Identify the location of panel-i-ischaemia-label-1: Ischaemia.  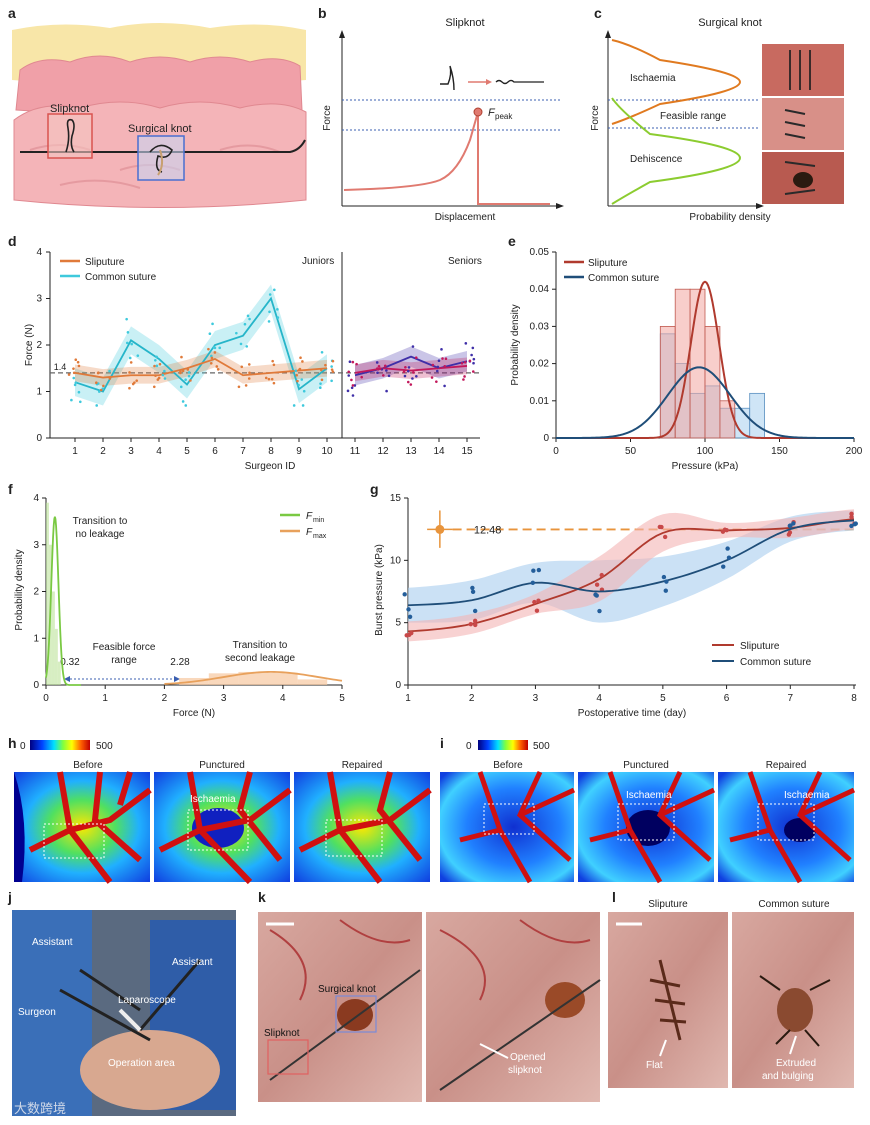
(649, 795).